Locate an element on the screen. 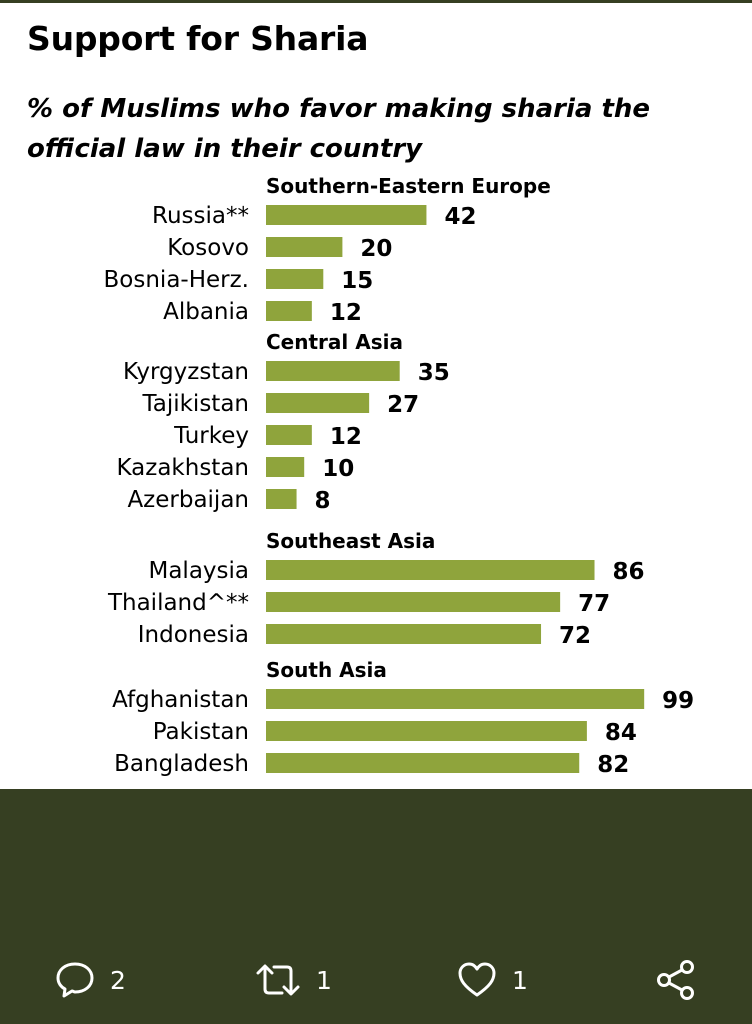 This screenshot has height=1024, width=752. retweet-count: 1 is located at coordinates (324, 980).